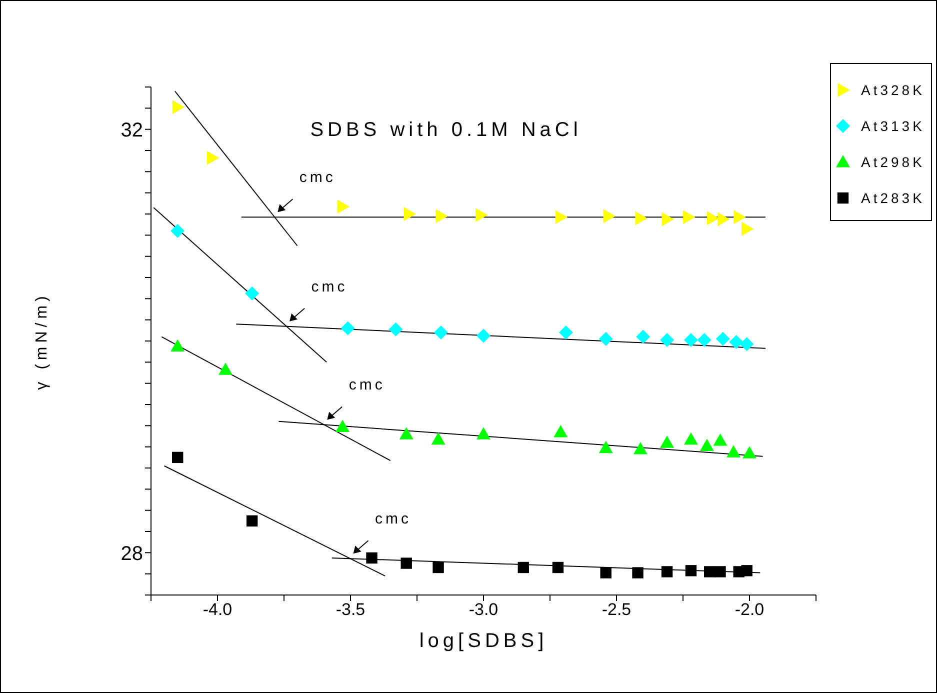  Describe the element at coordinates (749, 610) in the screenshot. I see `x-tick-label: -2.0` at that location.